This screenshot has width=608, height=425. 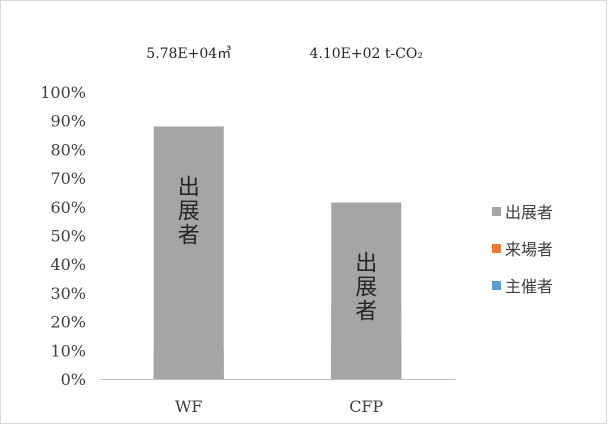 What do you see at coordinates (68, 350) in the screenshot?
I see `y-tick-label: 10%` at bounding box center [68, 350].